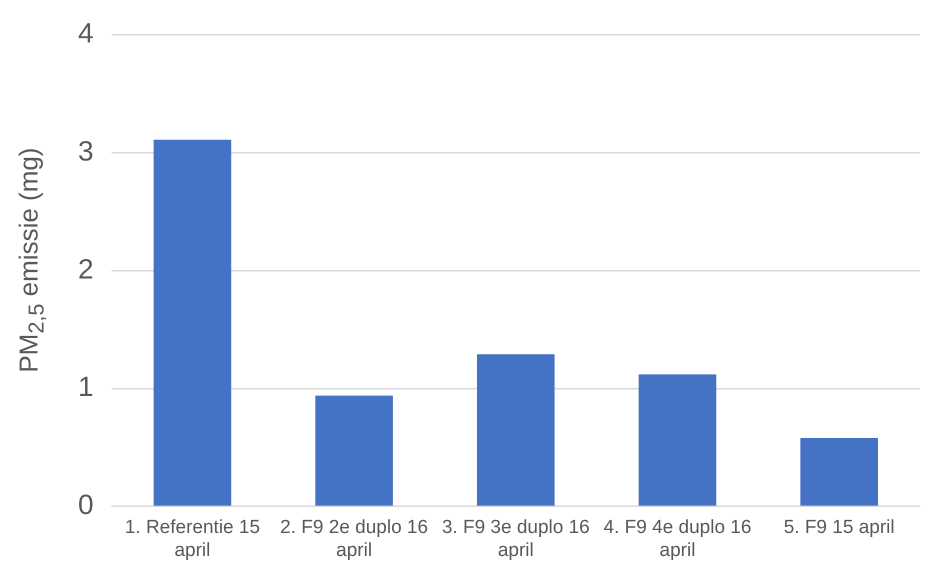 The height and width of the screenshot is (576, 928). I want to click on x-tick-label: 3. F9 3e duplo 16 april, so click(516, 539).